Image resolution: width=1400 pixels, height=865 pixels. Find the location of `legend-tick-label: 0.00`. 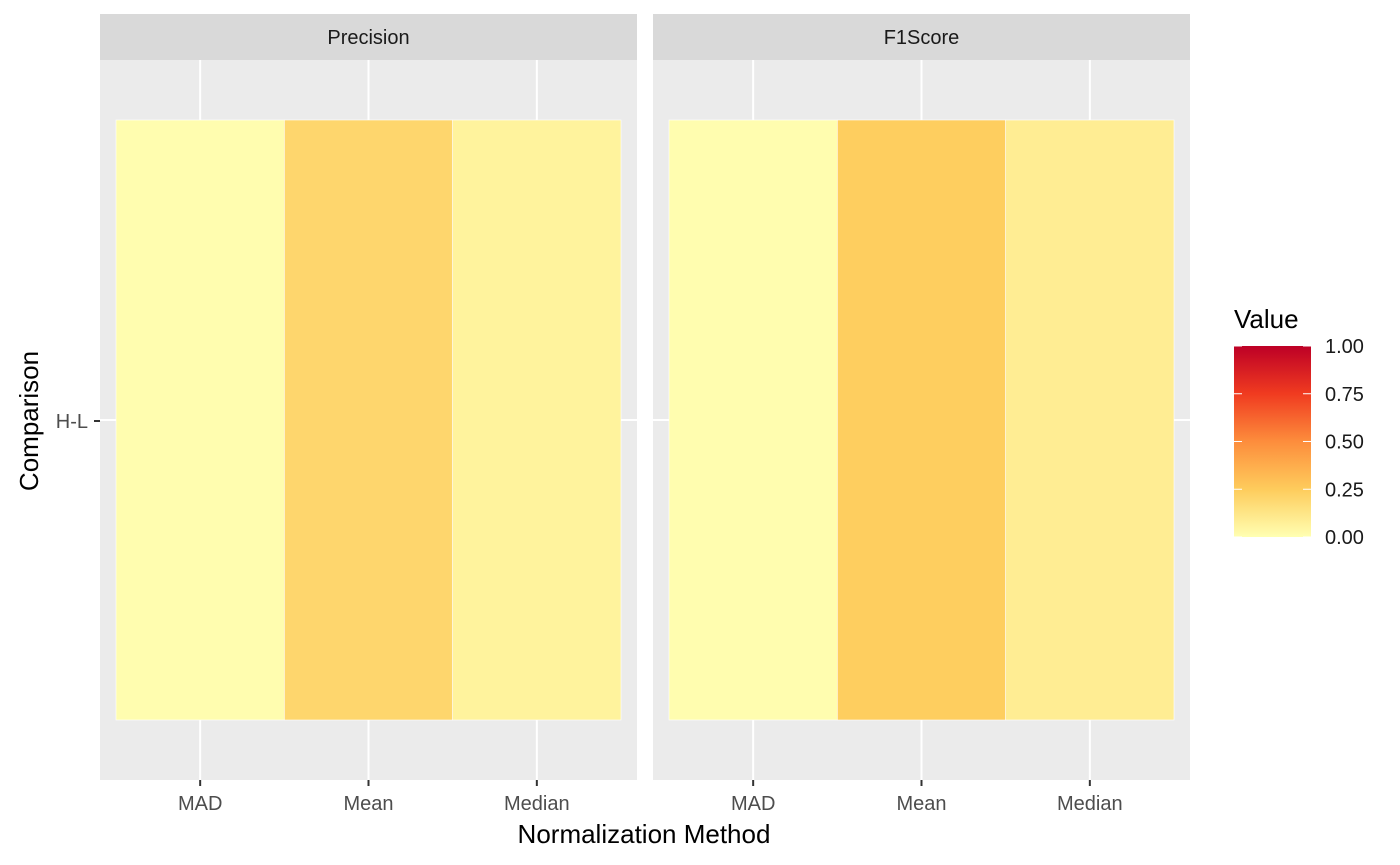

legend-tick-label: 0.00 is located at coordinates (1344, 538).